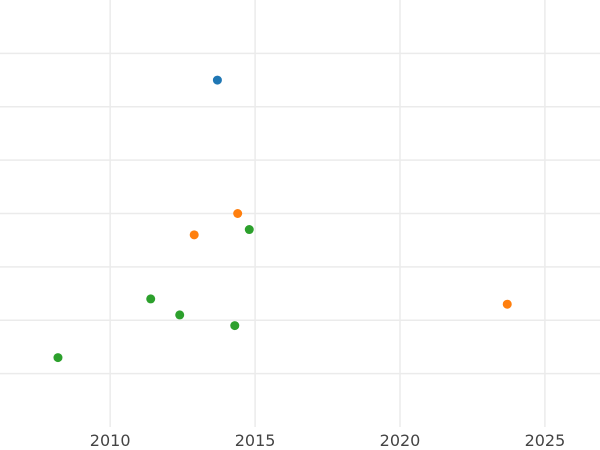 Image resolution: width=600 pixels, height=450 pixels. I want to click on x-axis-ticks: 2010 2015 2020 2025, so click(328, 440).